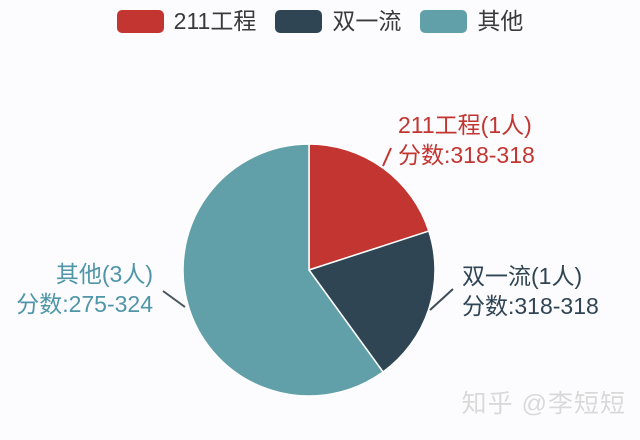 This screenshot has height=440, width=640. I want to click on callout-211gongcheng: 211工程(1人) 分数:318-318, so click(466, 140).